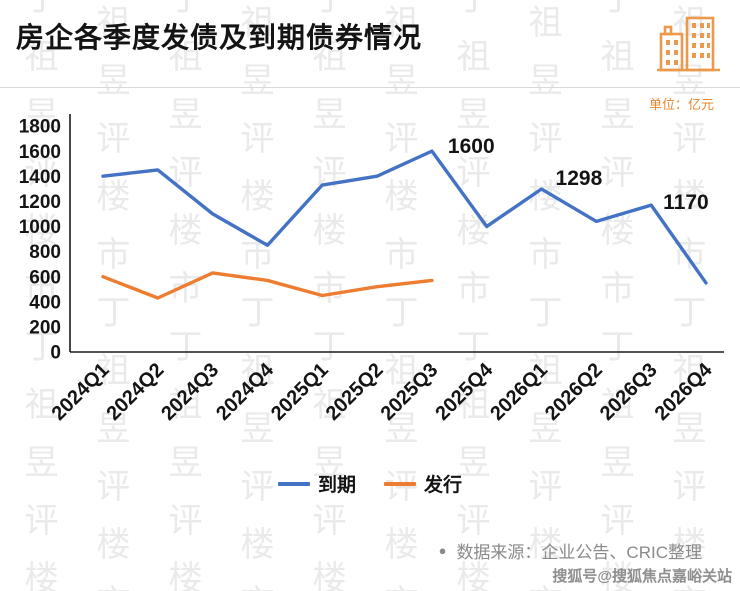 This screenshot has width=740, height=591. What do you see at coordinates (219, 37) in the screenshot?
I see `page-title: 房企各季度发债及到期债券情况` at bounding box center [219, 37].